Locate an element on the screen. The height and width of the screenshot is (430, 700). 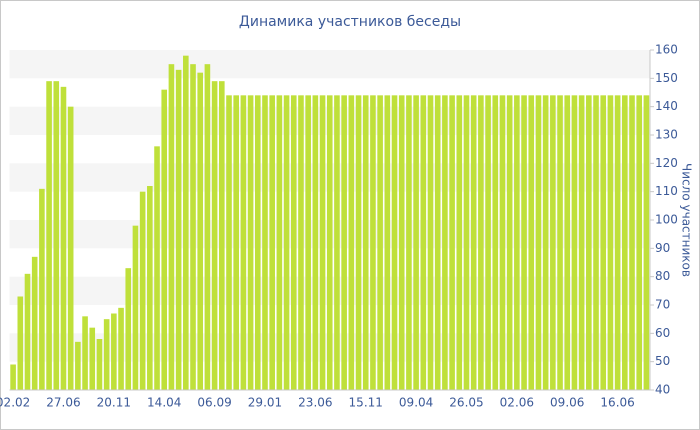
y-tick-label: 90 is located at coordinates (662, 248).